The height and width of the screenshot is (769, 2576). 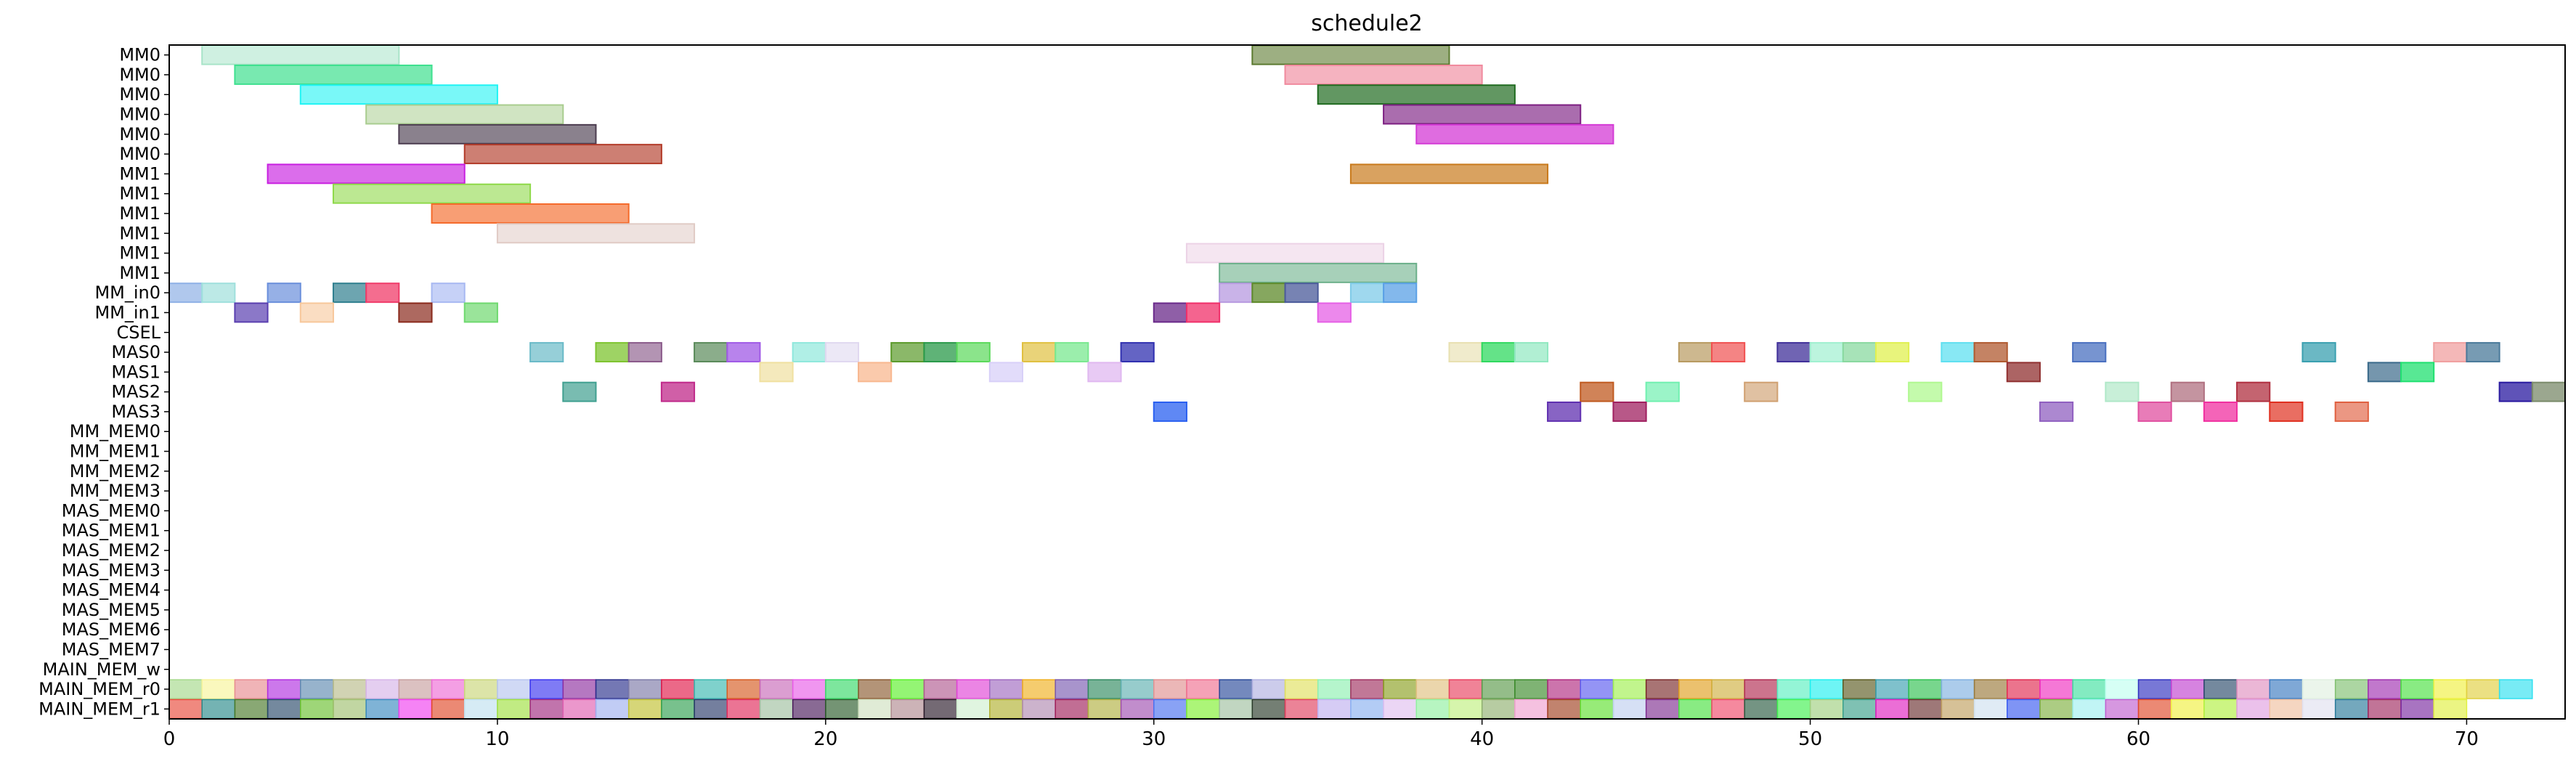 I want to click on x-tick-label: 70, so click(x=2467, y=739).